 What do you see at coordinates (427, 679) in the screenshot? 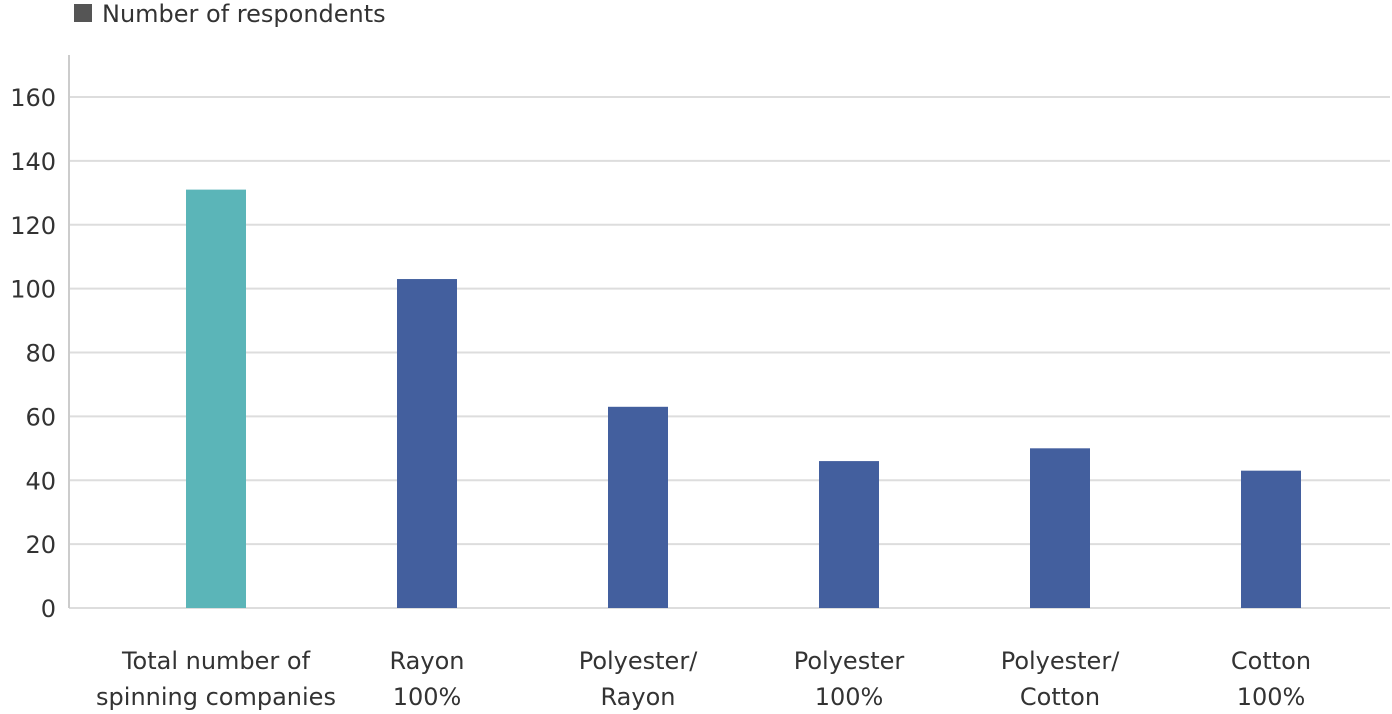
I see `x-category-label: Rayon 100%` at bounding box center [427, 679].